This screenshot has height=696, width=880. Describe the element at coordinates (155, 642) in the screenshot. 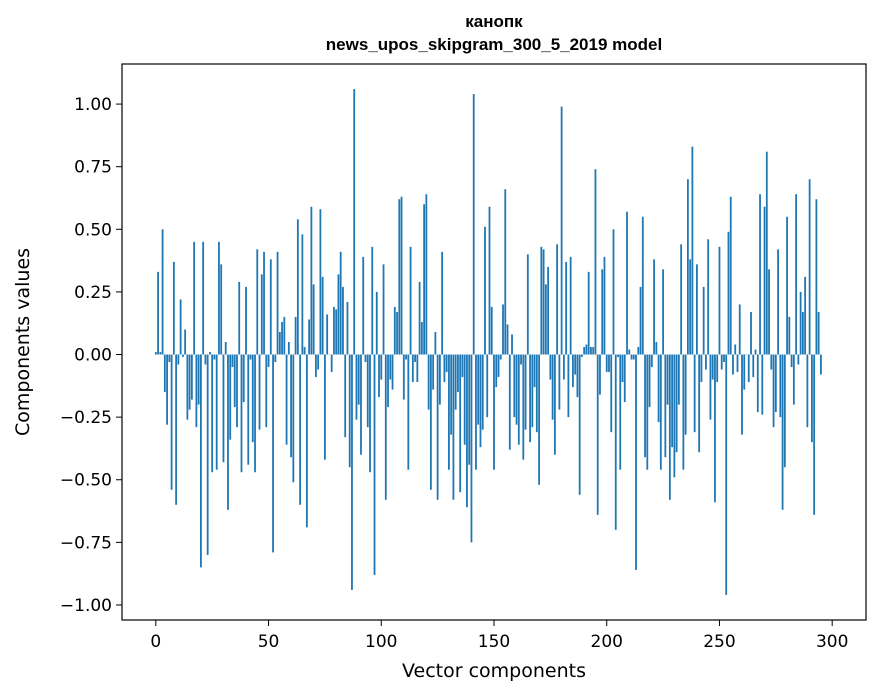

I see `x-tick-label: 0` at that location.